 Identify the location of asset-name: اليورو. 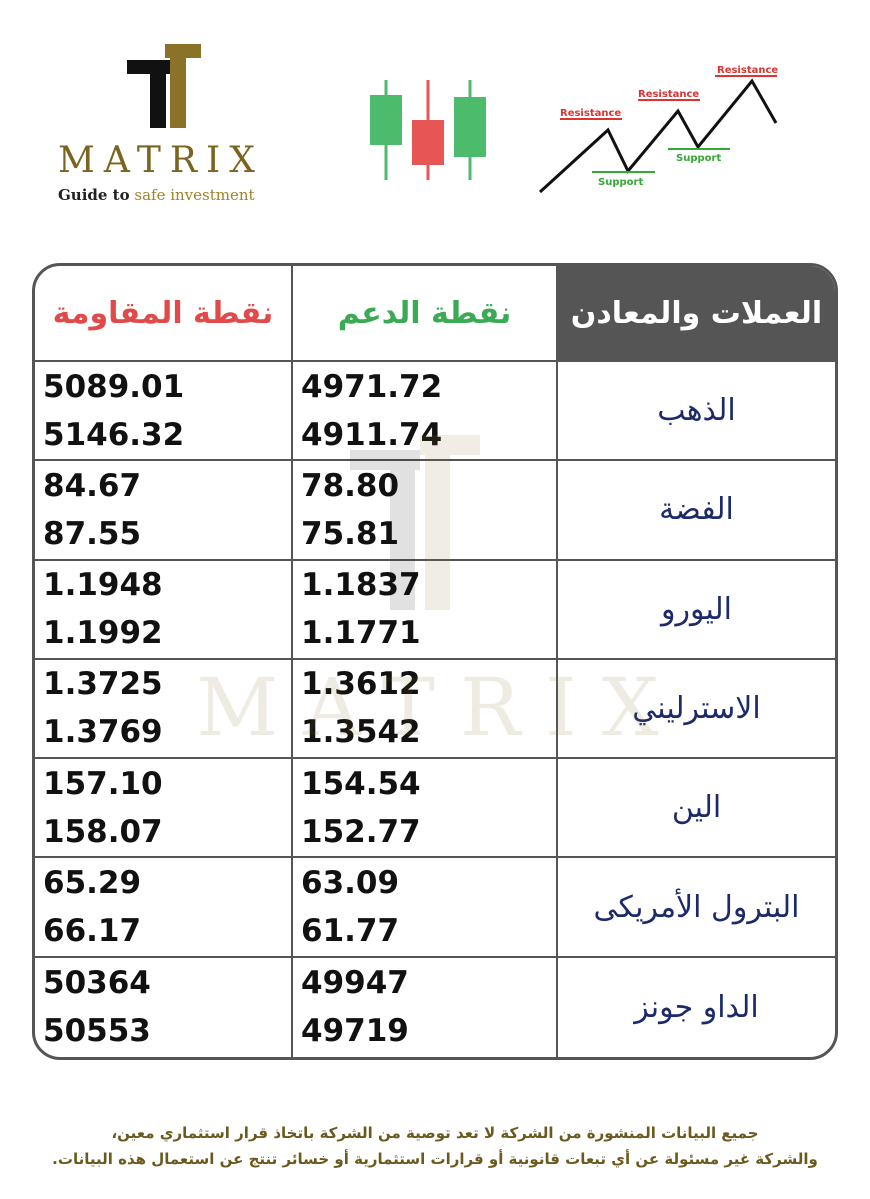
(696, 610).